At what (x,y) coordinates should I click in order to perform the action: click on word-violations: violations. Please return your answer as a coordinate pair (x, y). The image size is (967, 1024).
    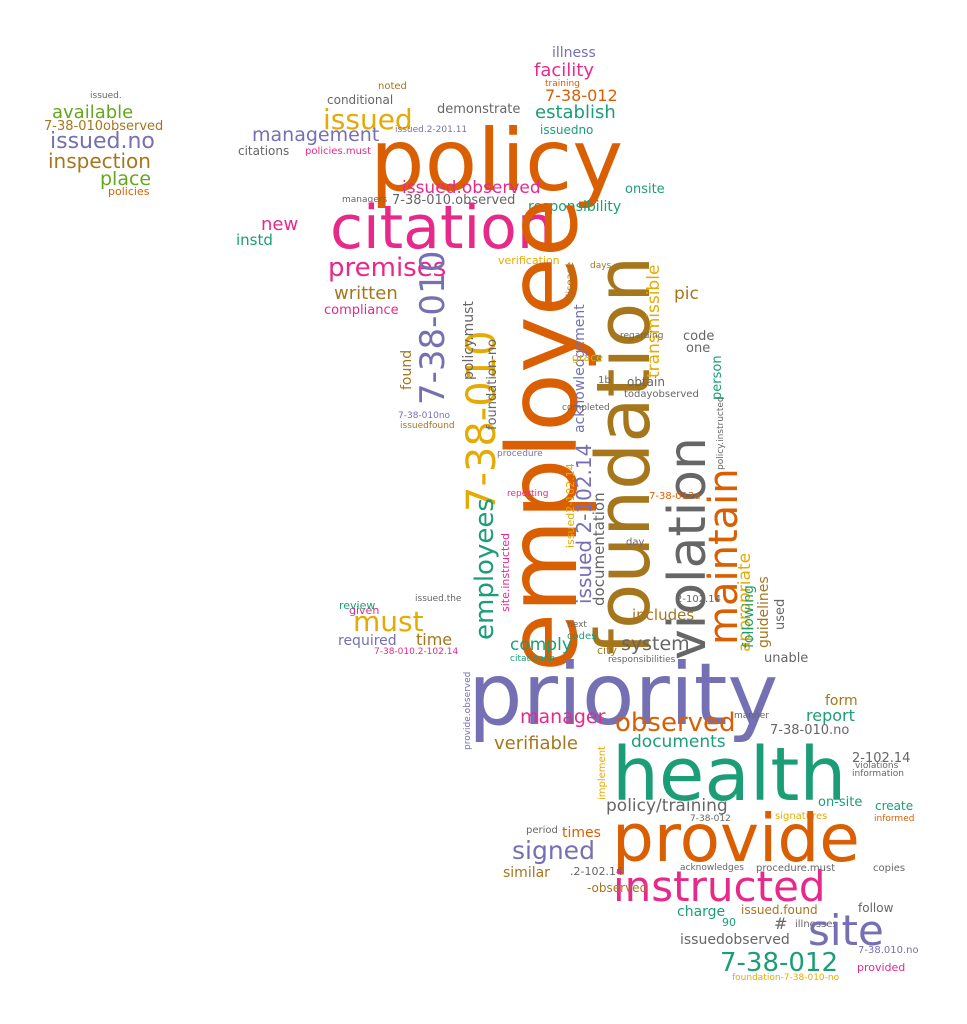
    Looking at the image, I should click on (877, 766).